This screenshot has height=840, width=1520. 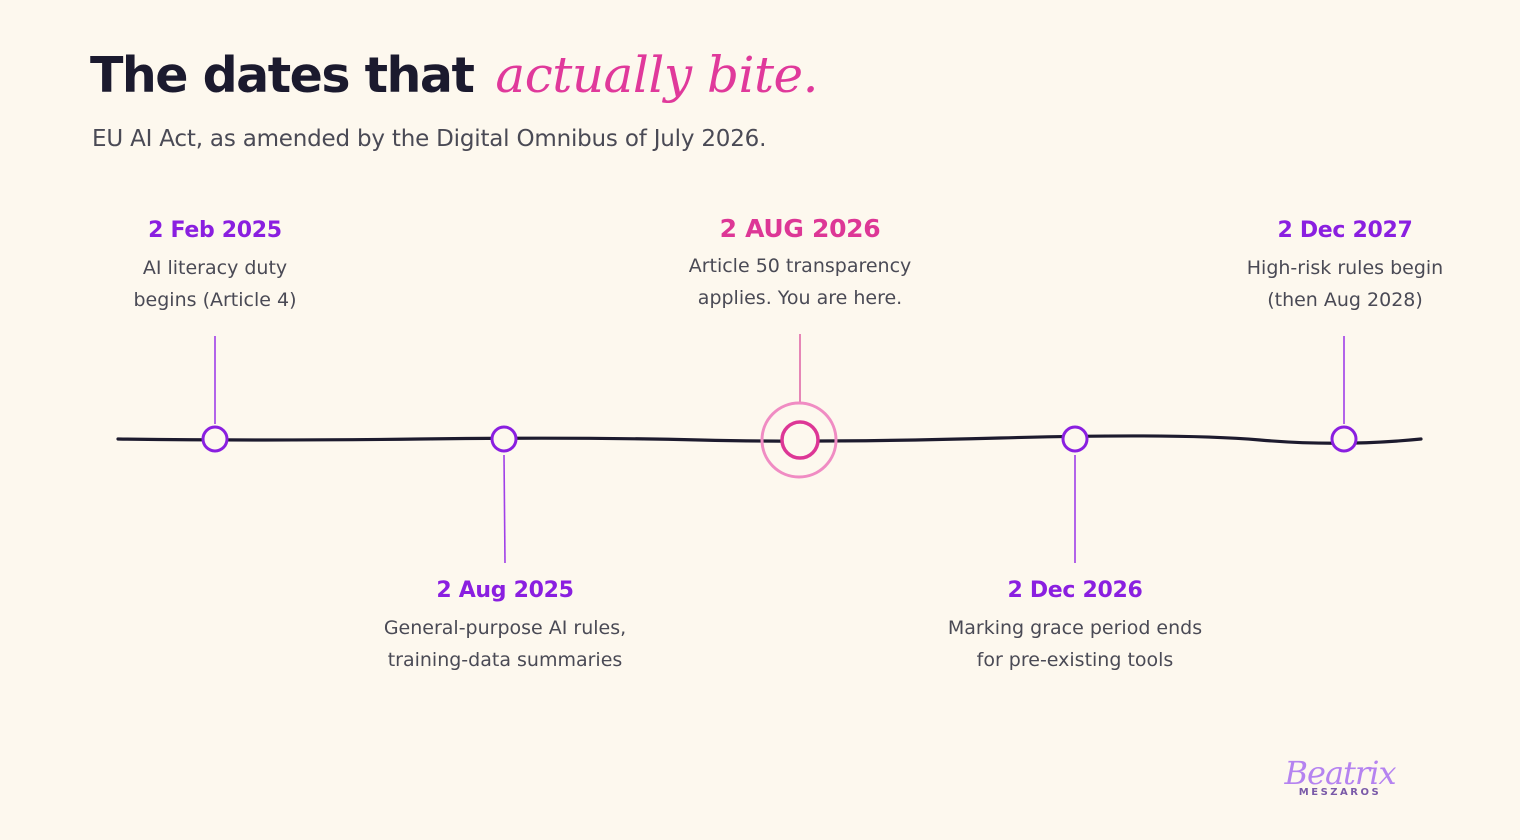 What do you see at coordinates (282, 75) in the screenshot?
I see `title-main: The dates that` at bounding box center [282, 75].